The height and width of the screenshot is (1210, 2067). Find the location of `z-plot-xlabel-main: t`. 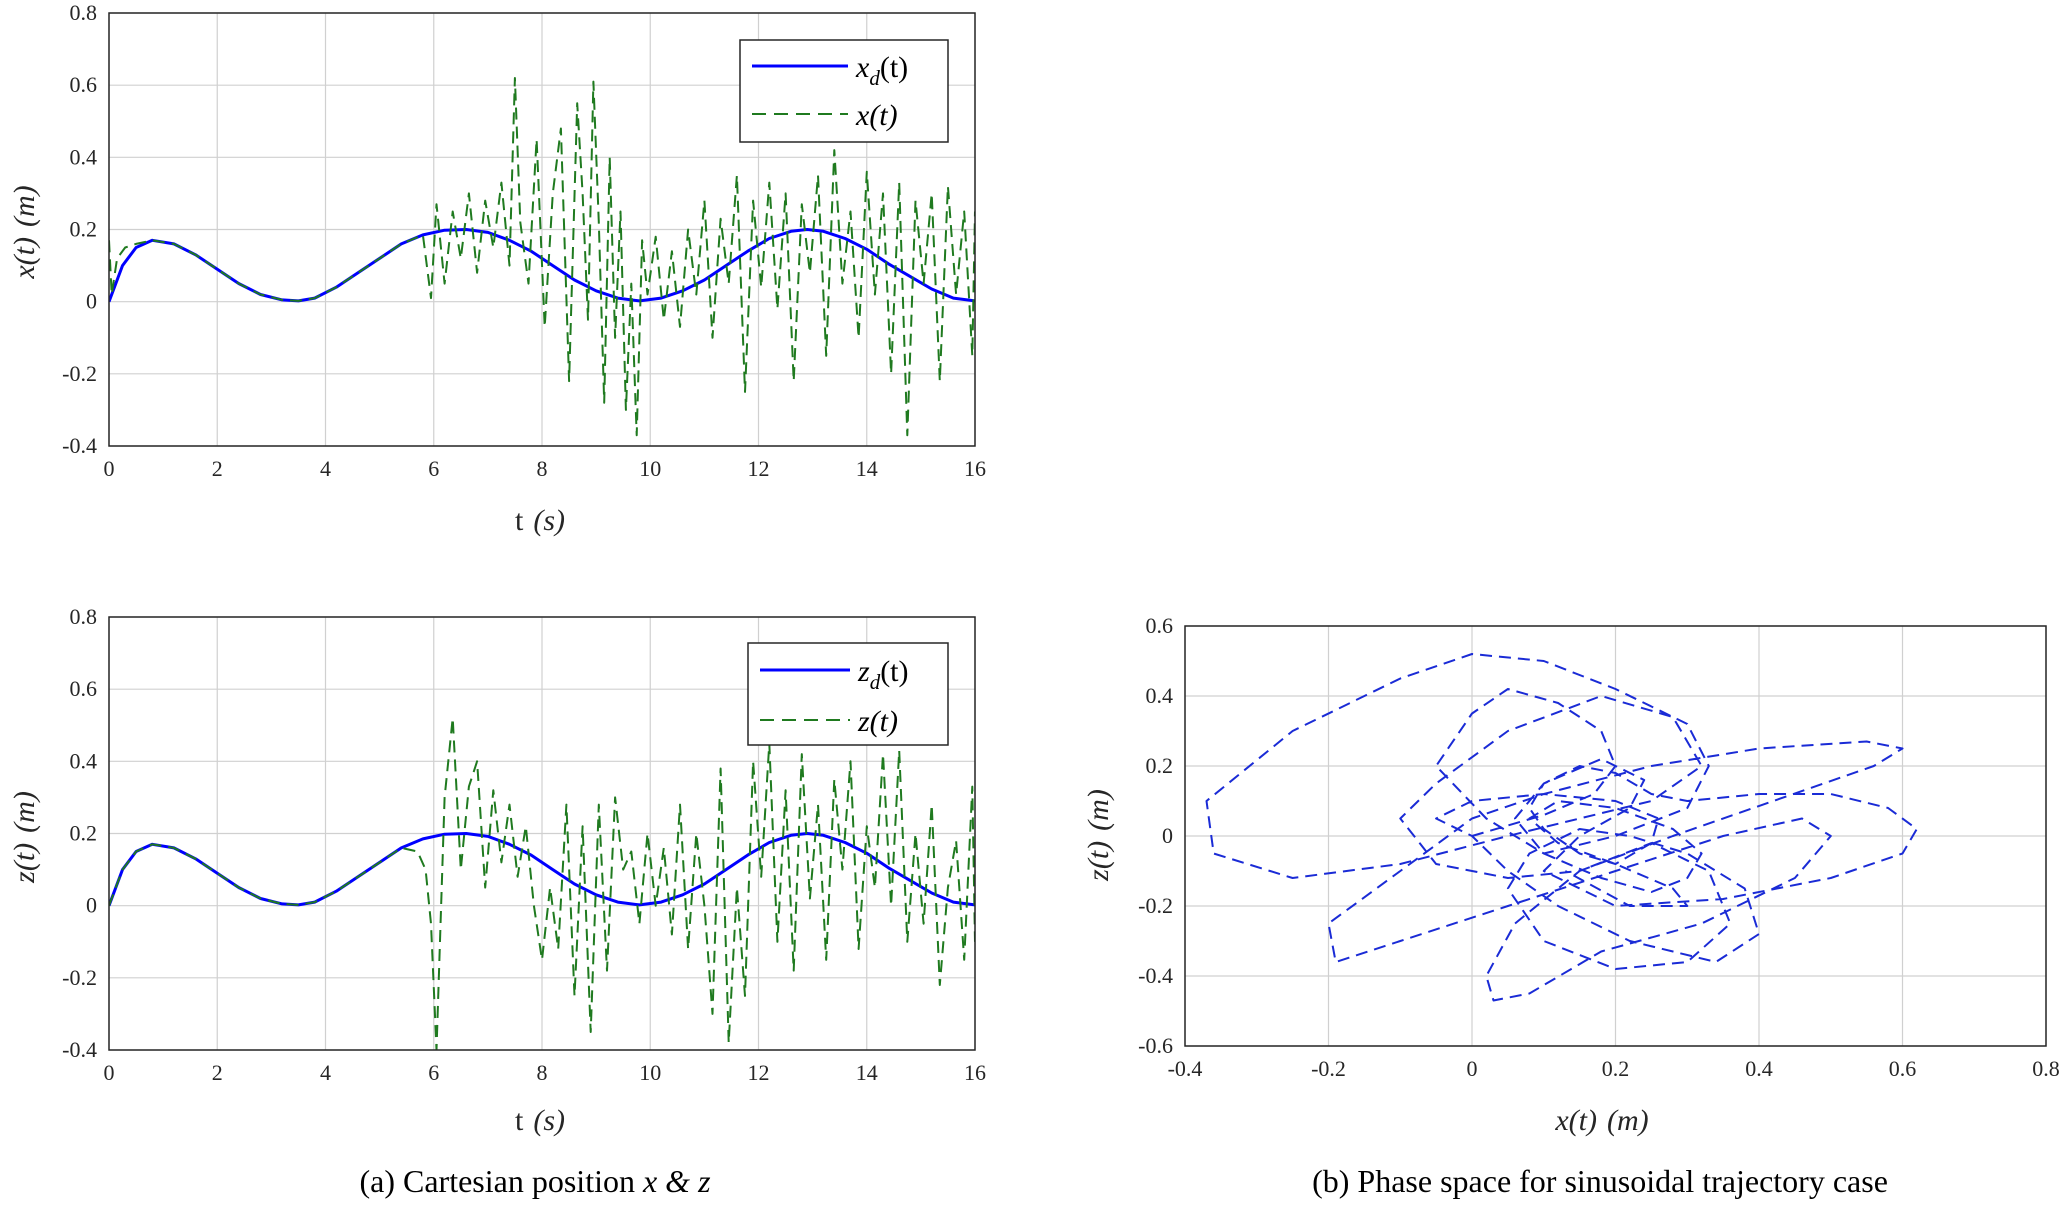

z-plot-xlabel-main: t is located at coordinates (519, 1120).